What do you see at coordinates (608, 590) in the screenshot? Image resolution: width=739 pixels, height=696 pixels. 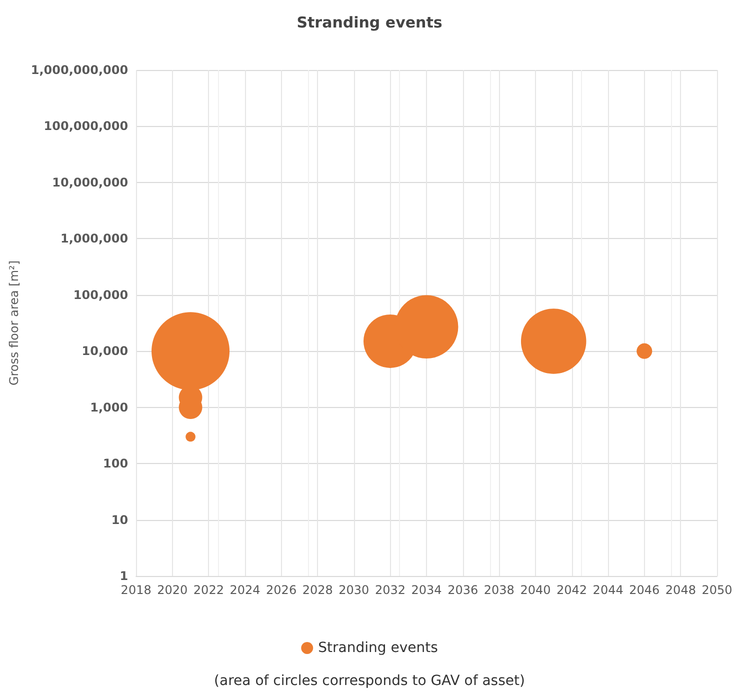 I see `x-tick-label: 2044` at bounding box center [608, 590].